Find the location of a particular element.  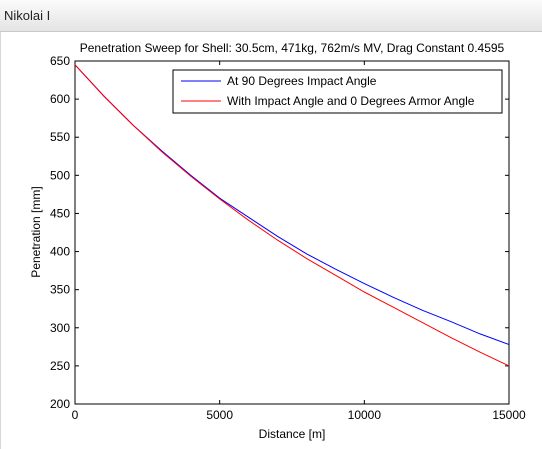

legend-box is located at coordinates (337, 91).